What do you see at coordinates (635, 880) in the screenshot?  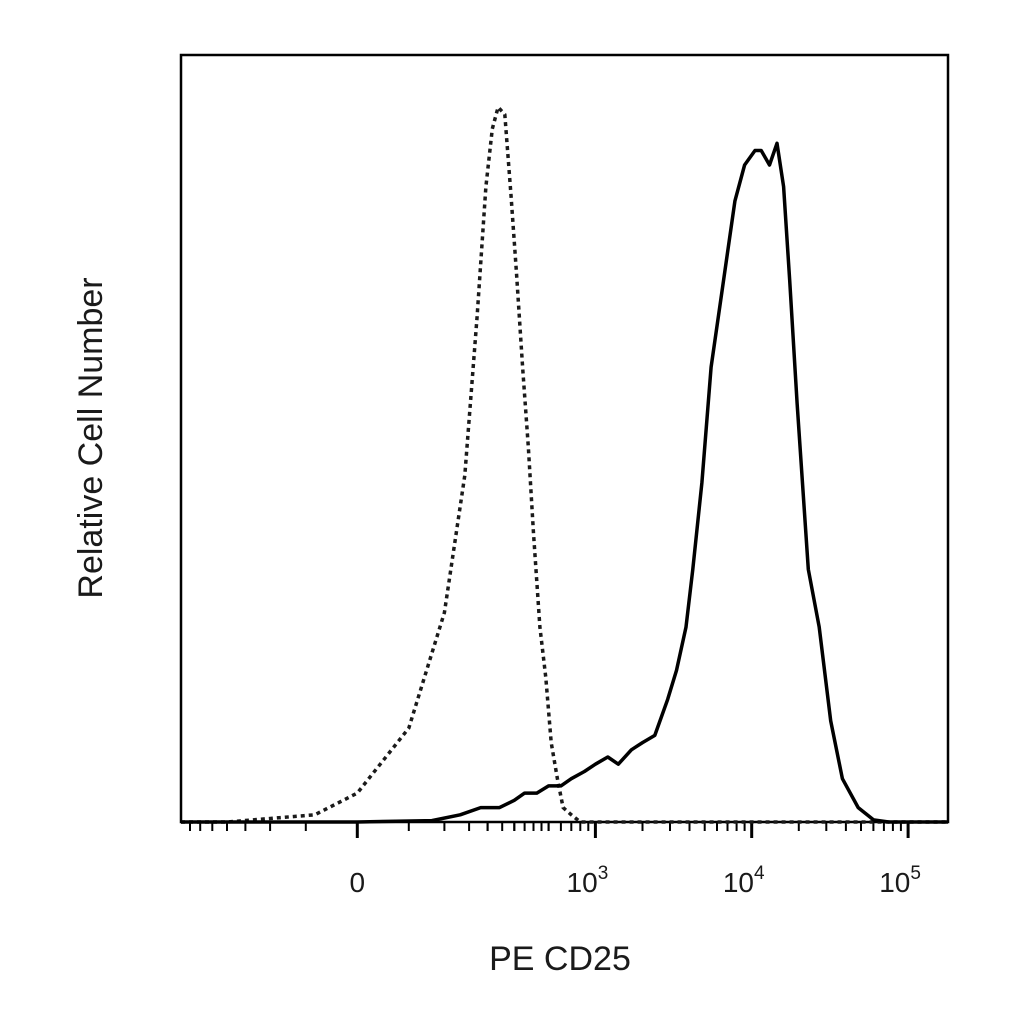 I see `x-tick-labels: 0 10³ 10⁴ 10⁵` at bounding box center [635, 880].